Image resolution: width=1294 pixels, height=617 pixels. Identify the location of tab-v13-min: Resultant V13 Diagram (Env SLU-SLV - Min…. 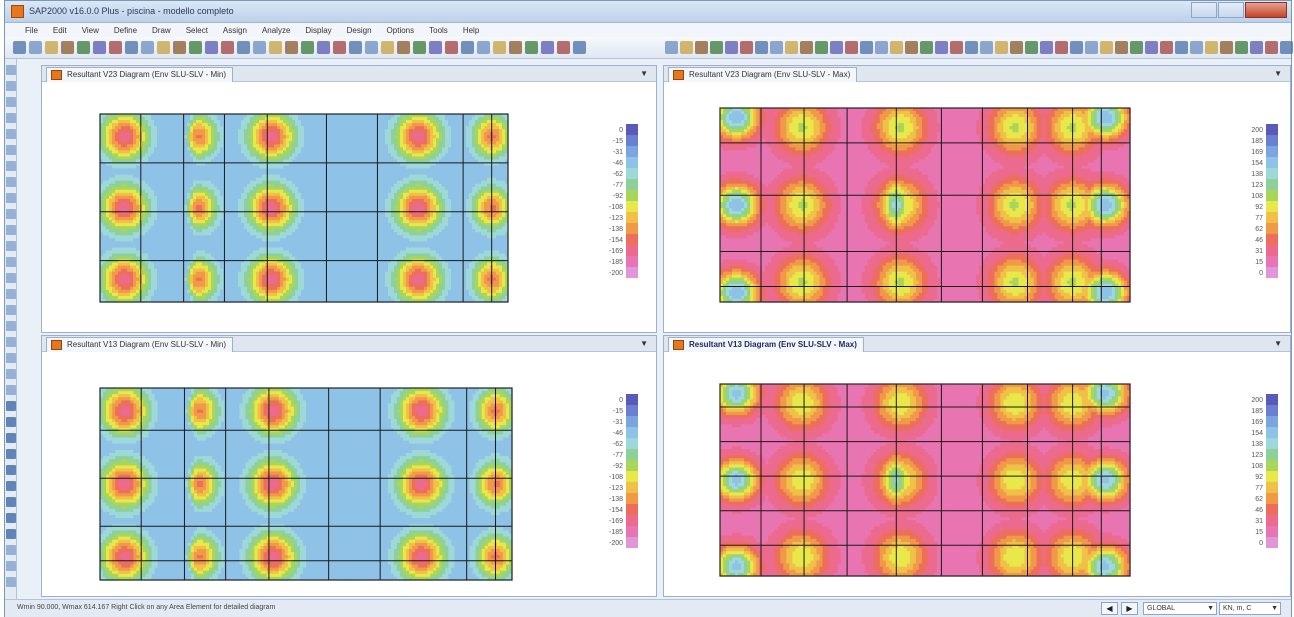
(140, 344).